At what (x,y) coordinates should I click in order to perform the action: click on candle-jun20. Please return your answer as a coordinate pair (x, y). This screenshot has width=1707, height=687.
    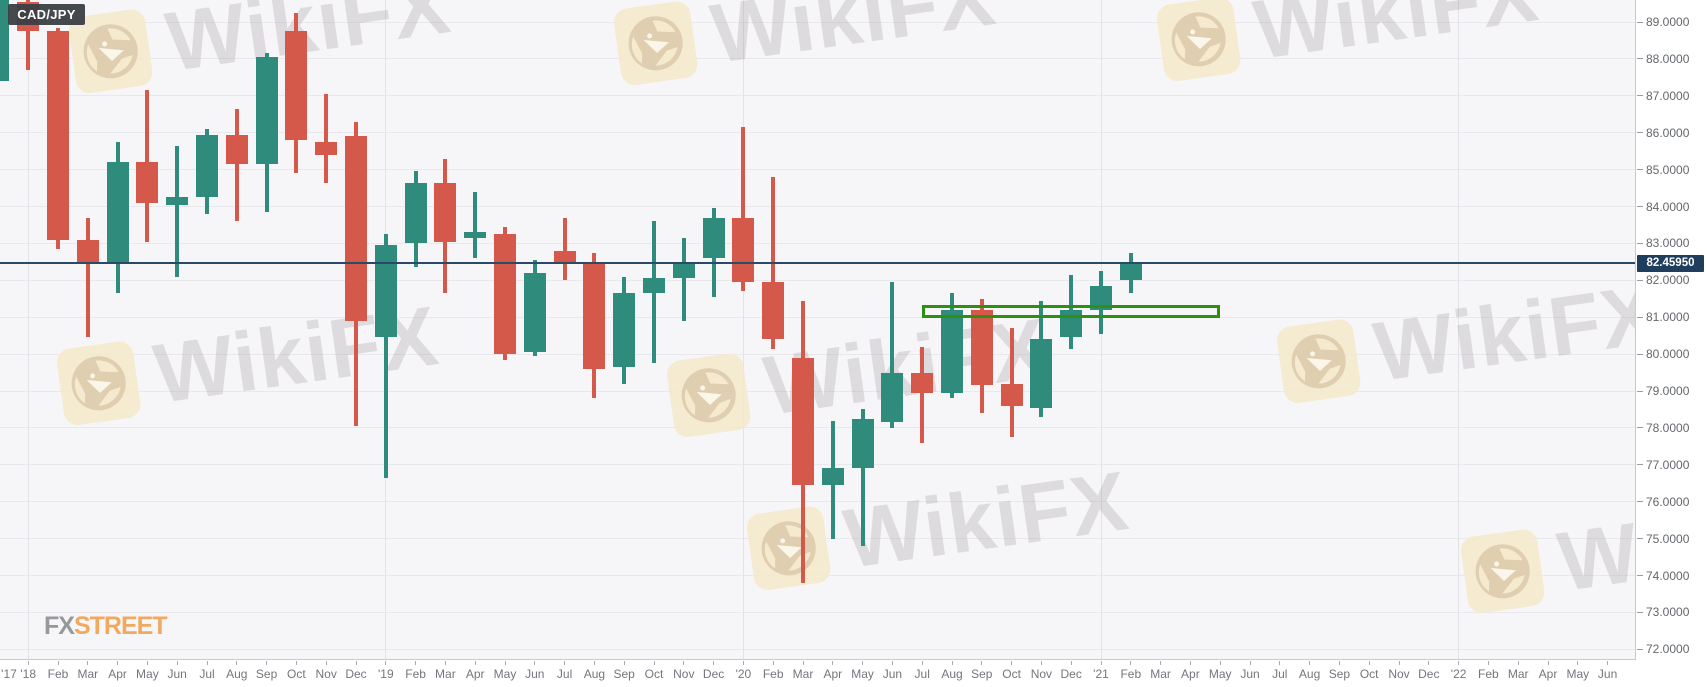
    Looking at the image, I should click on (892, 355).